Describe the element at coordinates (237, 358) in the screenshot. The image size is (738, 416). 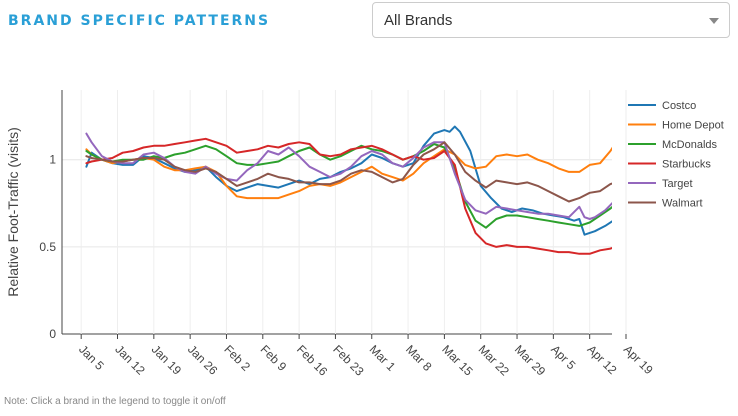
I see `x-tick-label: Feb 2` at that location.